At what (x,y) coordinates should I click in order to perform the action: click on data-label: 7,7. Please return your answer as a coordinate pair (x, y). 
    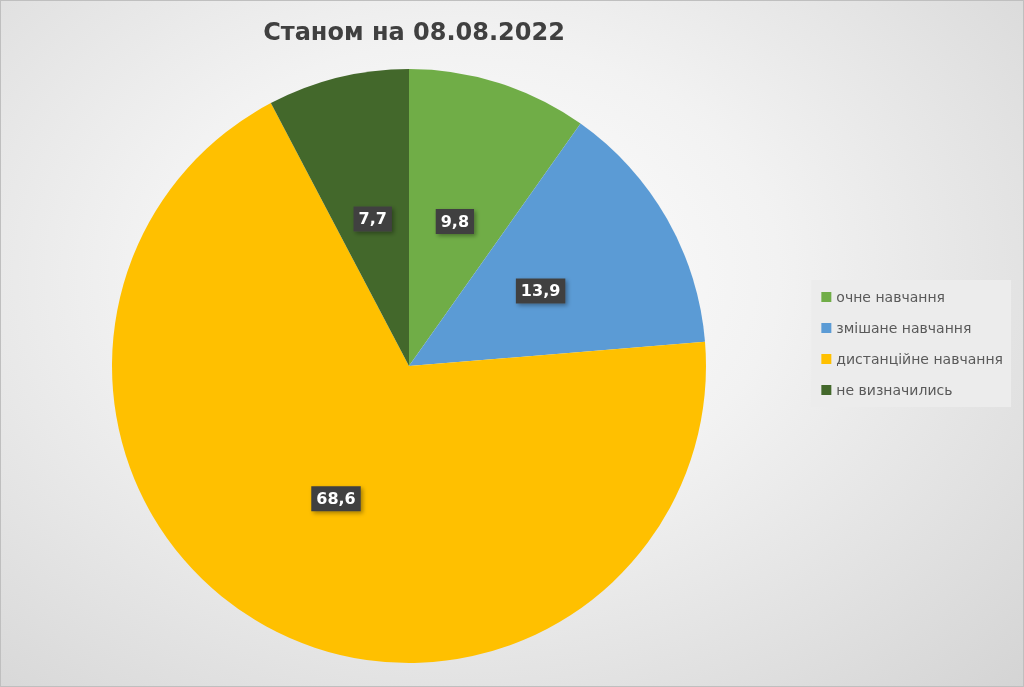
    Looking at the image, I should click on (372, 219).